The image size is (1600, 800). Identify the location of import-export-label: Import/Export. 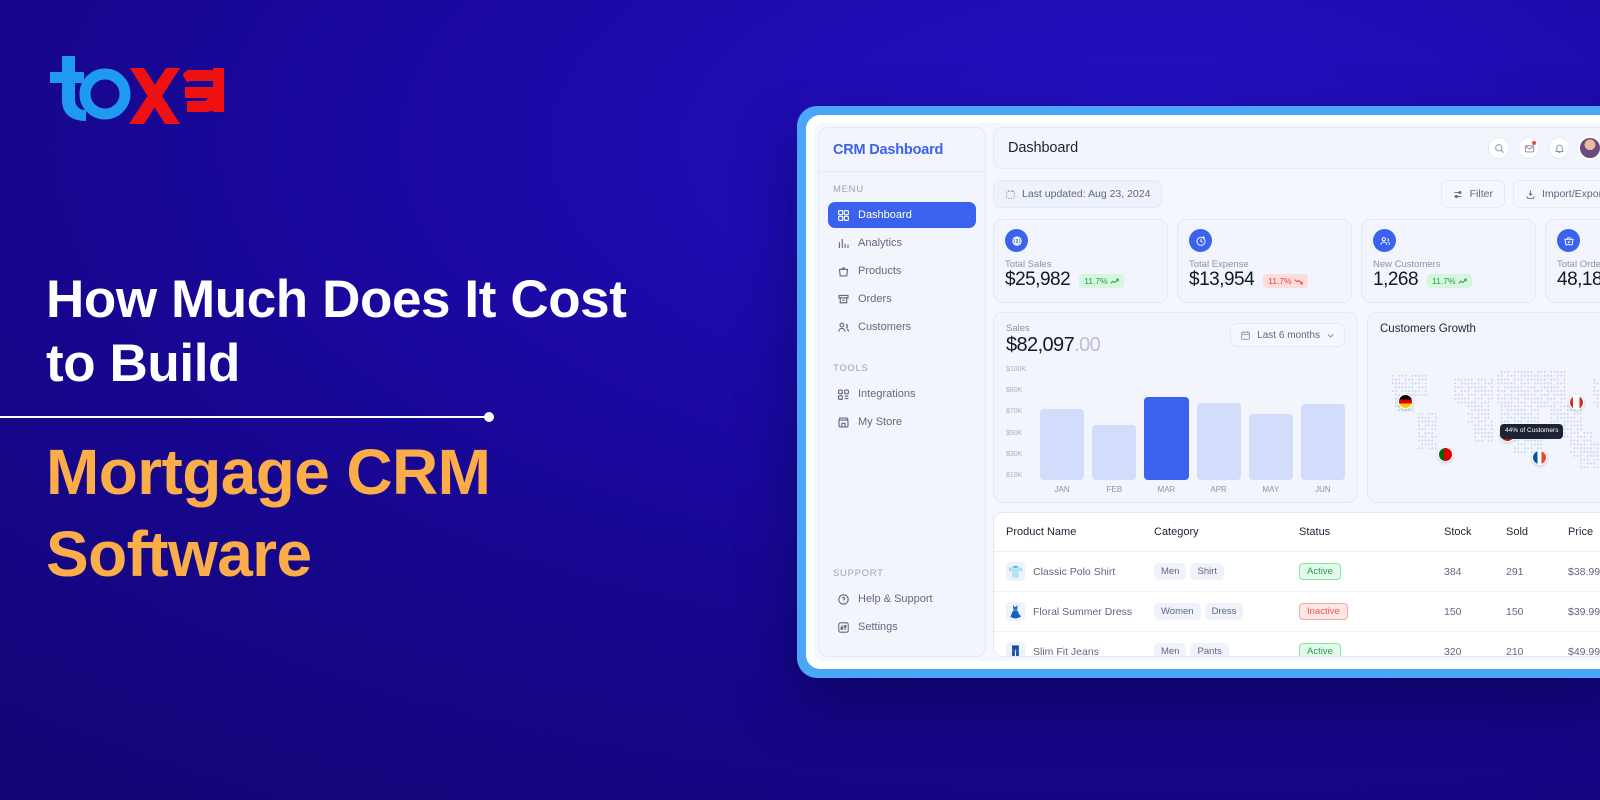
(1570, 194).